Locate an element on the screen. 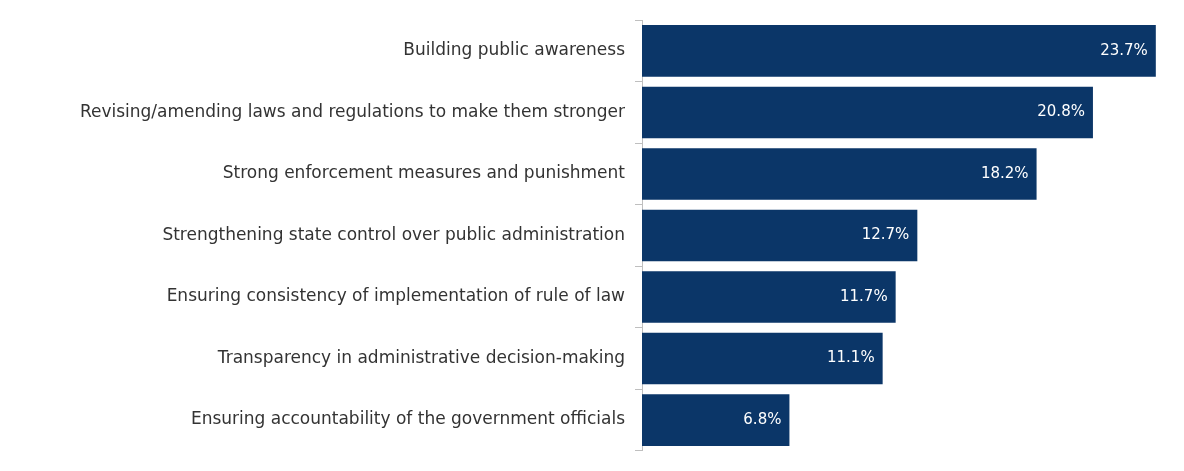  y-tick-label: Ensuring accountability of the government officials is located at coordinates (408, 418).